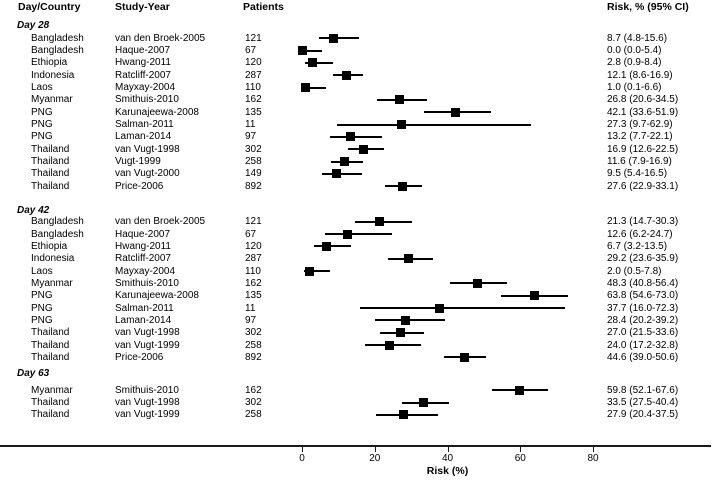 This screenshot has height=484, width=713. I want to click on row-risk-ci: 24.0 (17.2-32.8), so click(643, 345).